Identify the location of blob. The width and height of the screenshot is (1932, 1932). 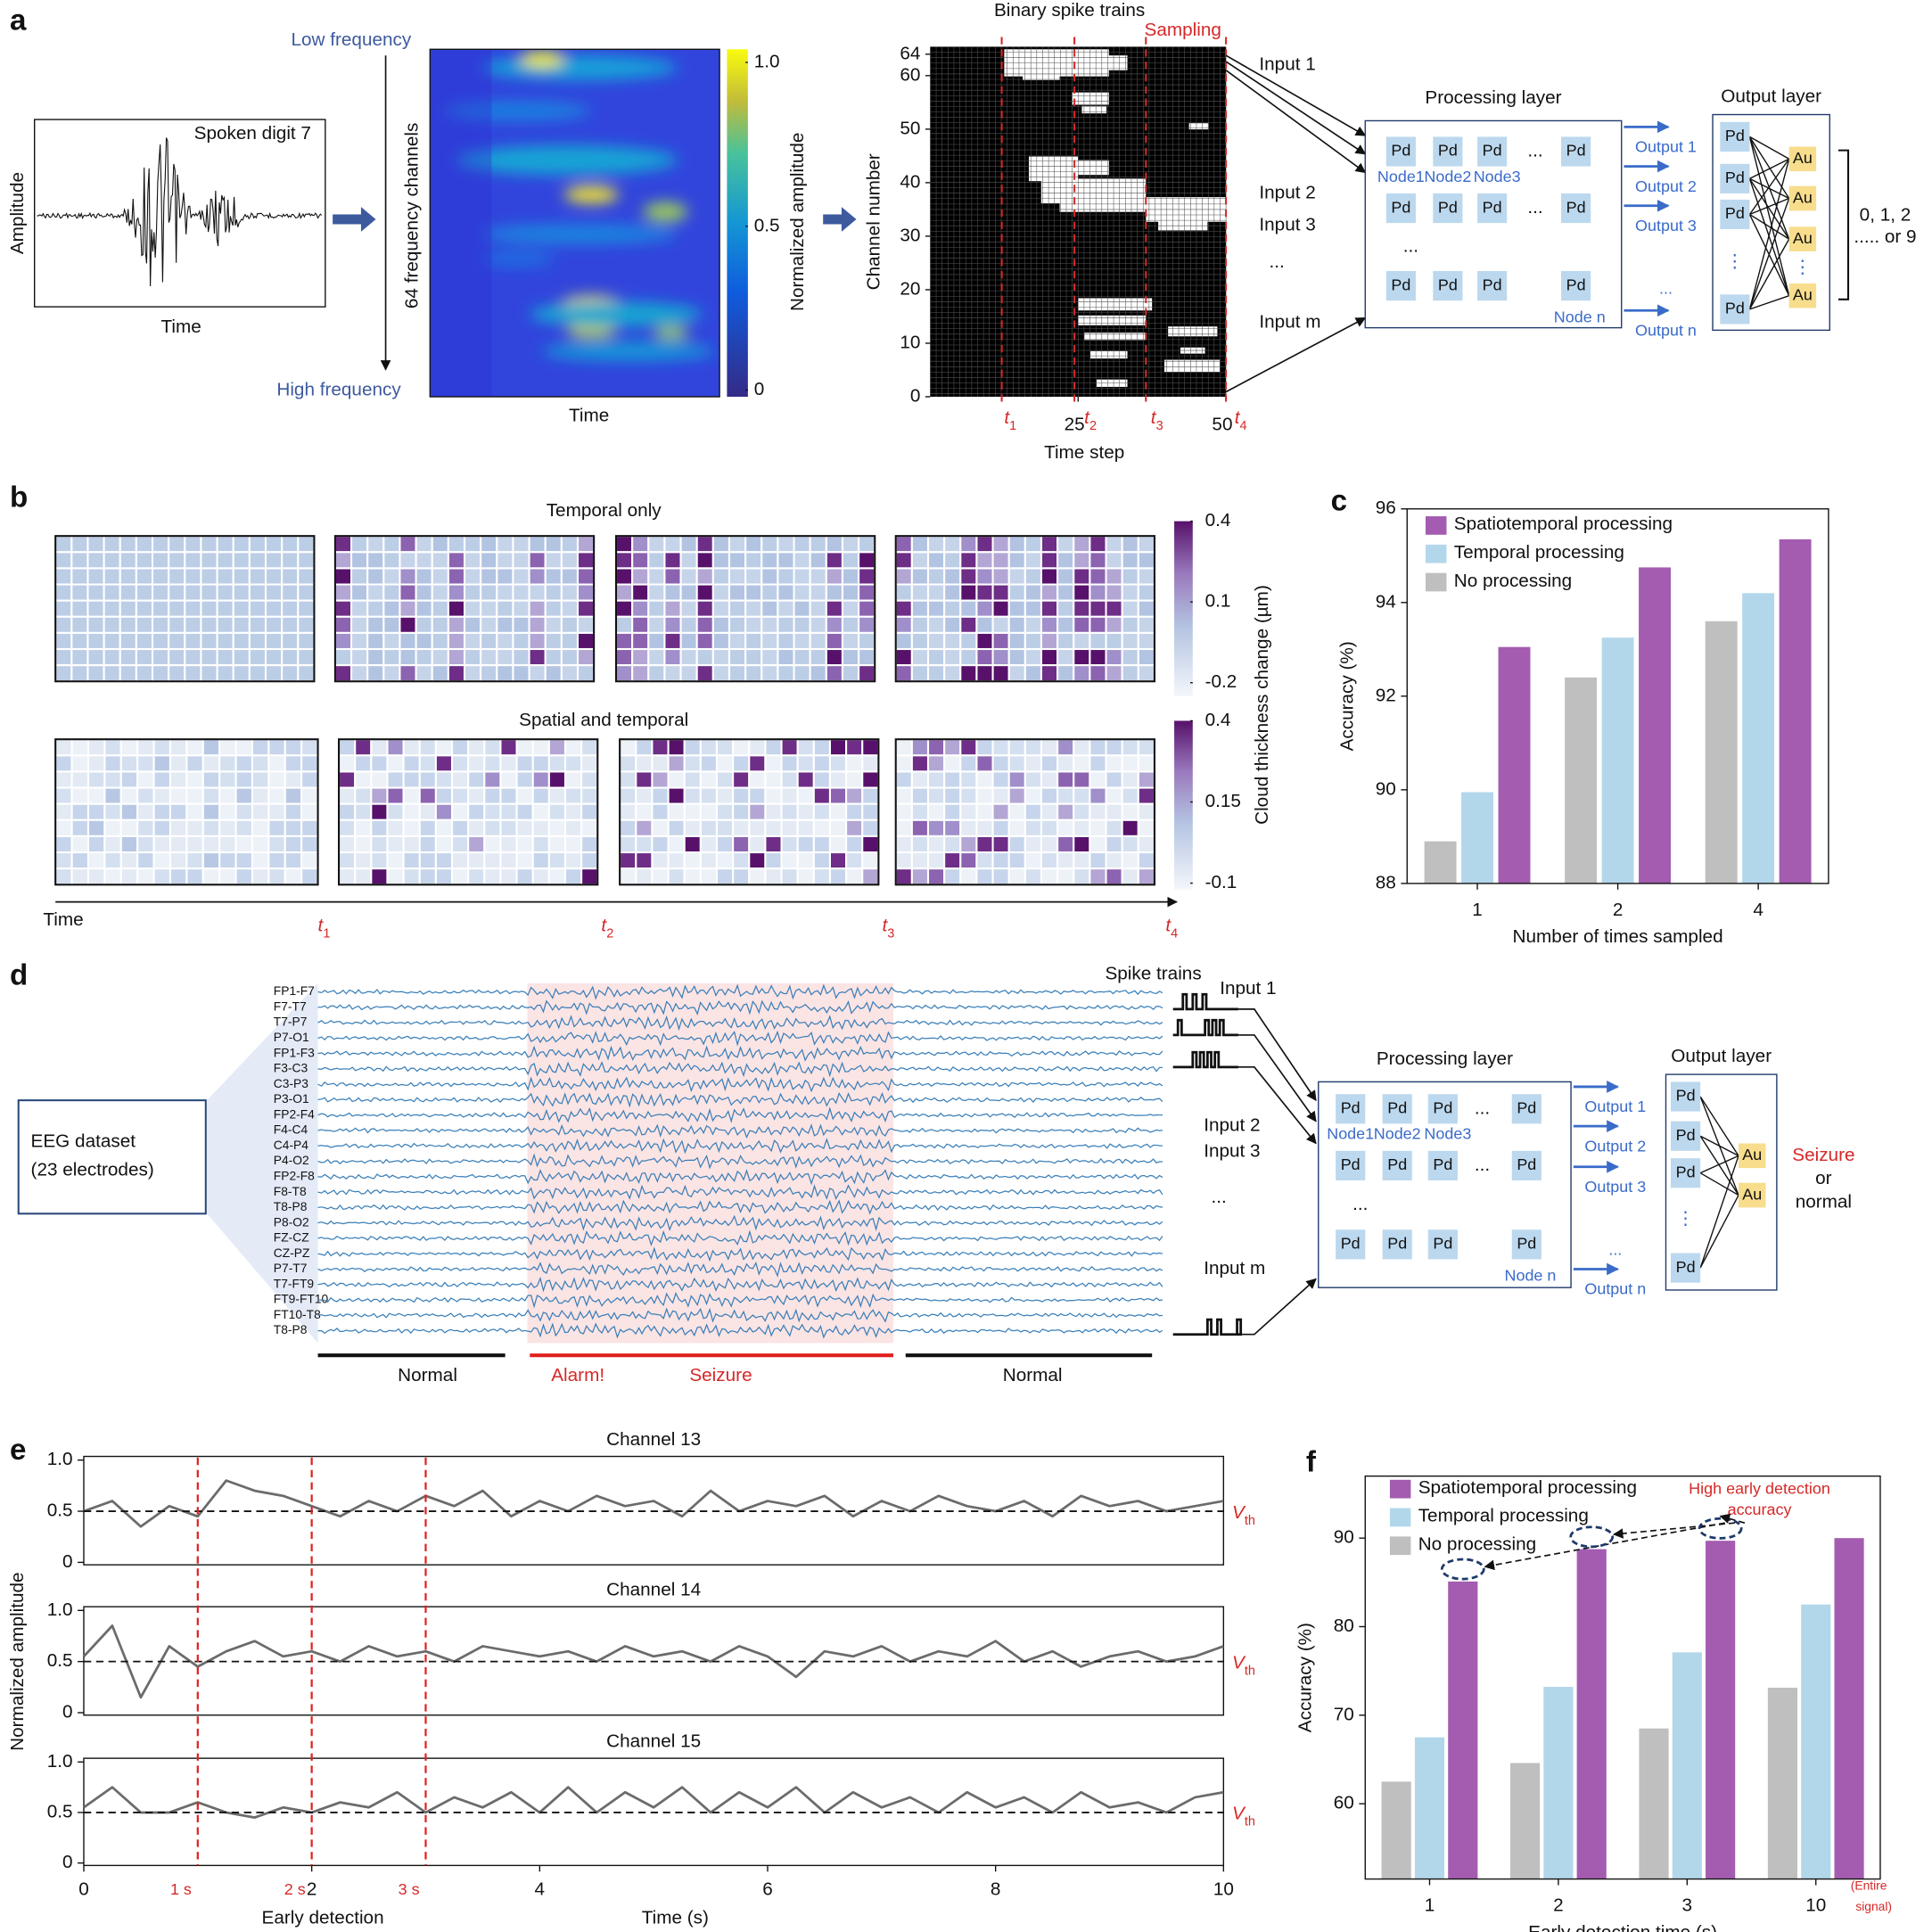
(542, 59).